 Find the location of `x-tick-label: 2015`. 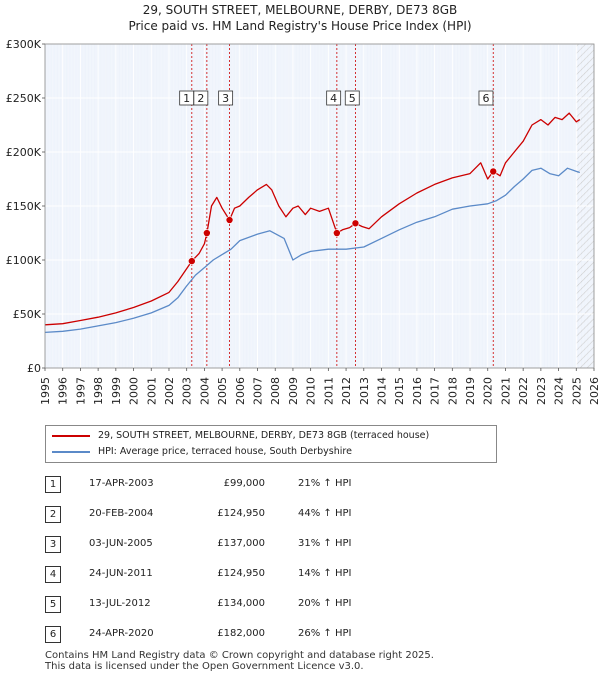

x-tick-label: 2015 is located at coordinates (399, 391).